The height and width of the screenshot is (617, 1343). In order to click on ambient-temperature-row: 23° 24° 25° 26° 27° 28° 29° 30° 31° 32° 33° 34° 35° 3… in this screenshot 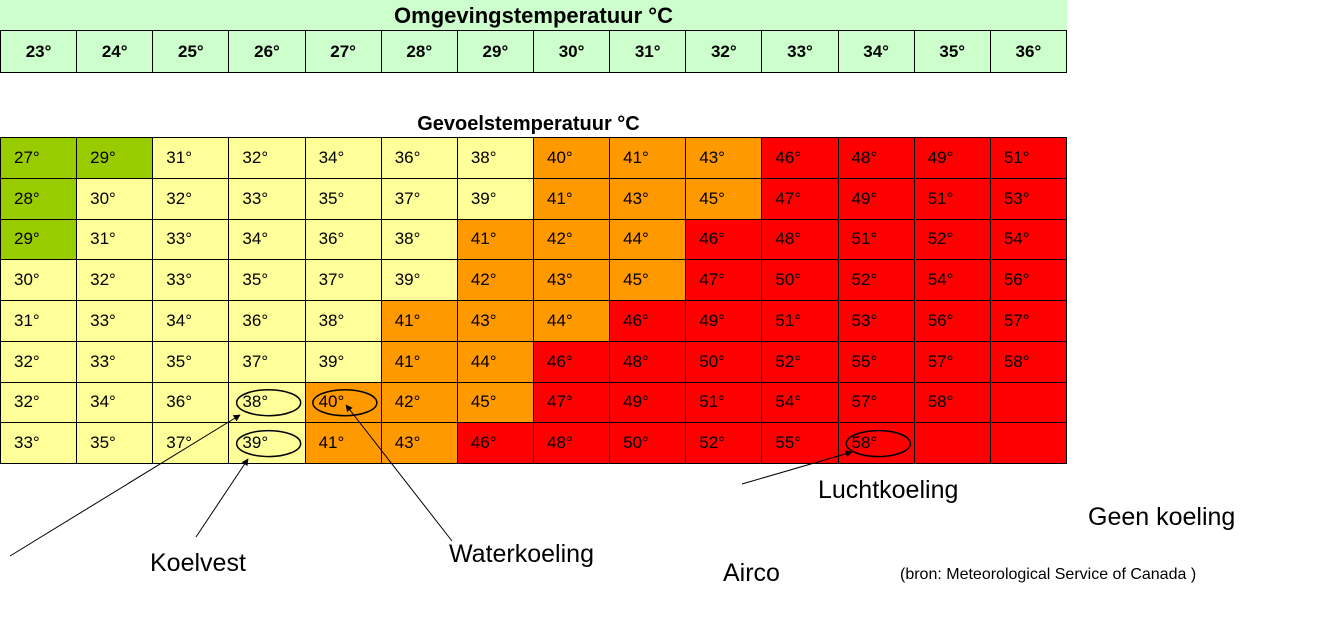, I will do `click(534, 51)`.